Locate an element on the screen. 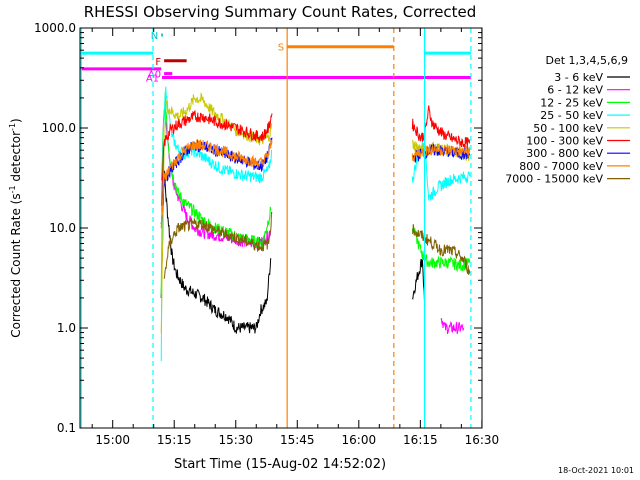 Image resolution: width=640 pixels, height=480 pixels. legend-label: 12 - 25 keV is located at coordinates (571, 102).